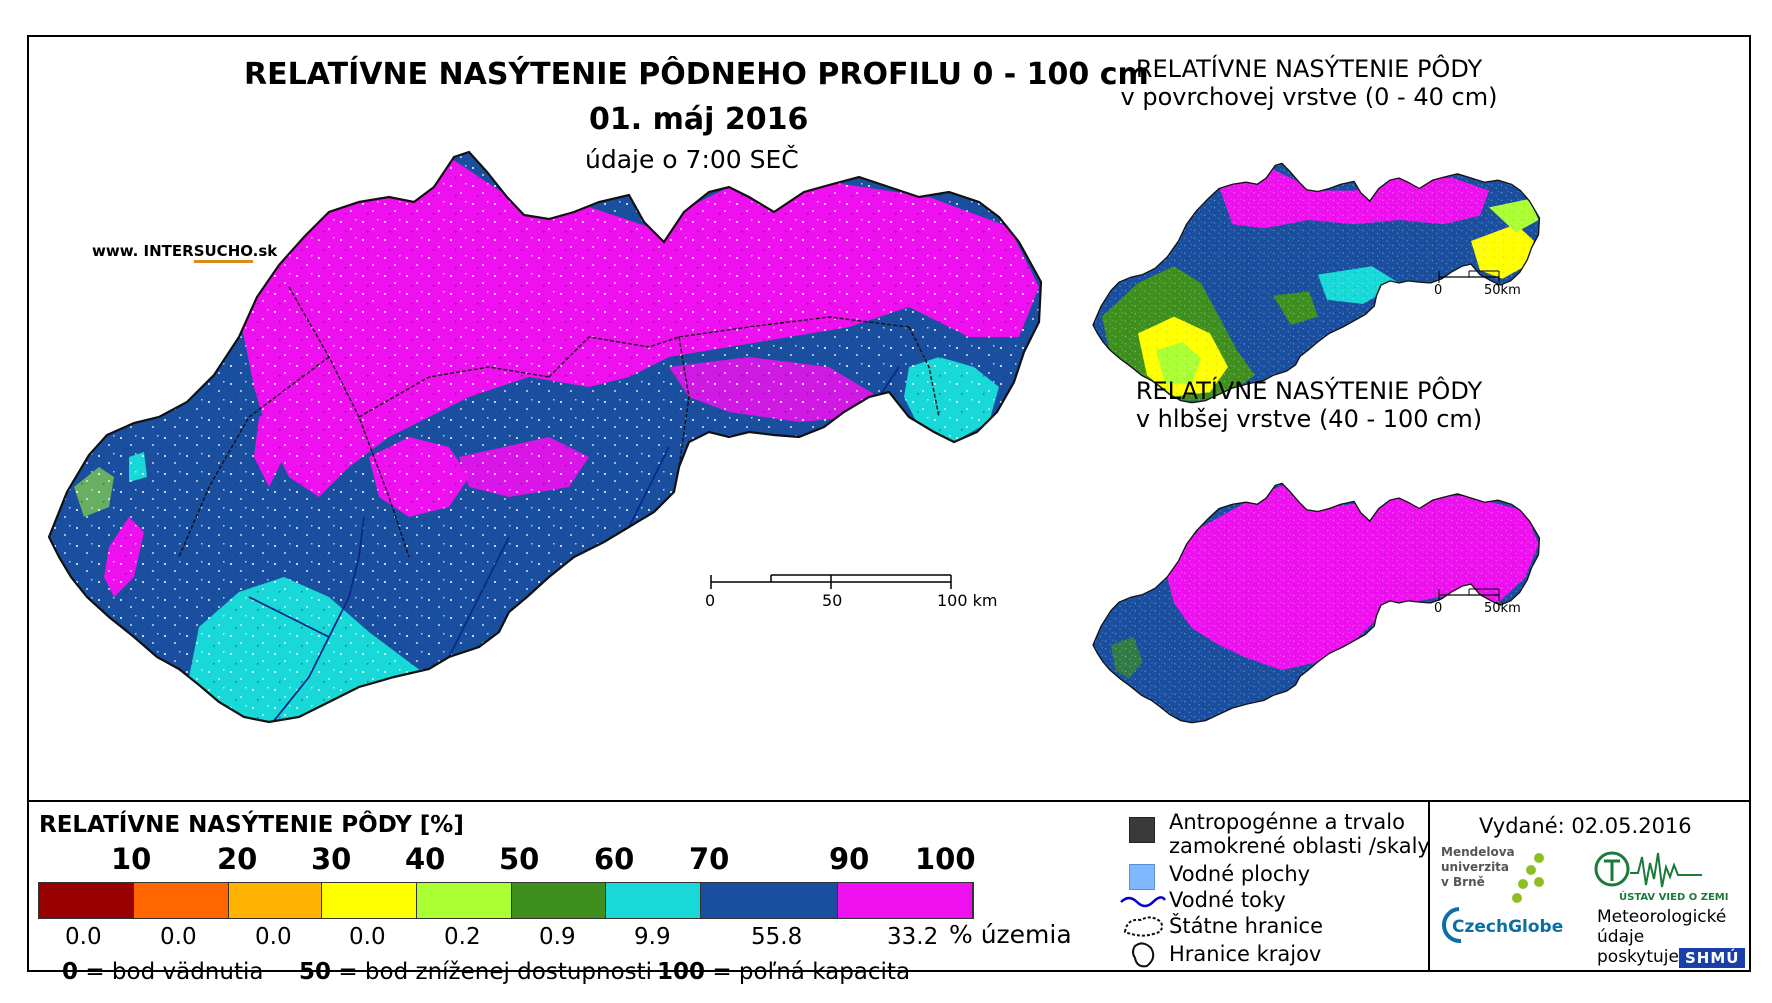 This screenshot has height=1003, width=1772. What do you see at coordinates (967, 600) in the screenshot?
I see `scale-label-100: 100 km` at bounding box center [967, 600].